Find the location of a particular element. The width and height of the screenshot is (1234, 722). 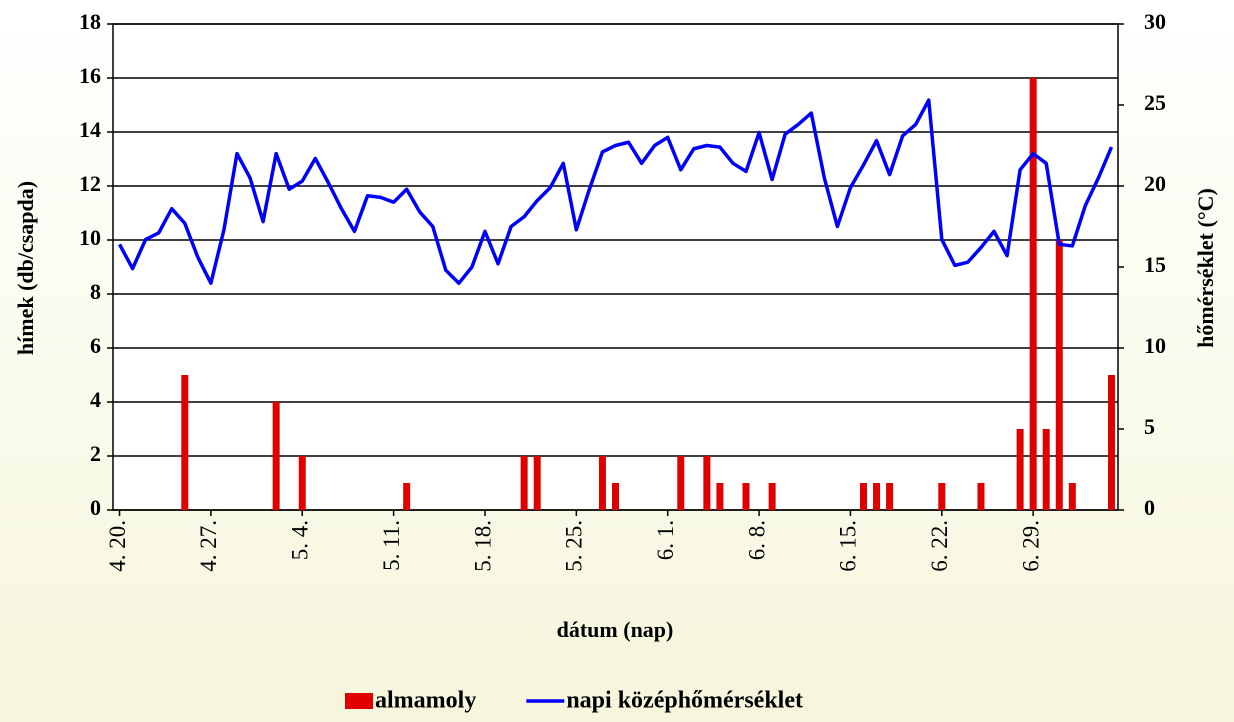

y2-axis-title: hőmérséklet (°C) is located at coordinates (1205, 268).